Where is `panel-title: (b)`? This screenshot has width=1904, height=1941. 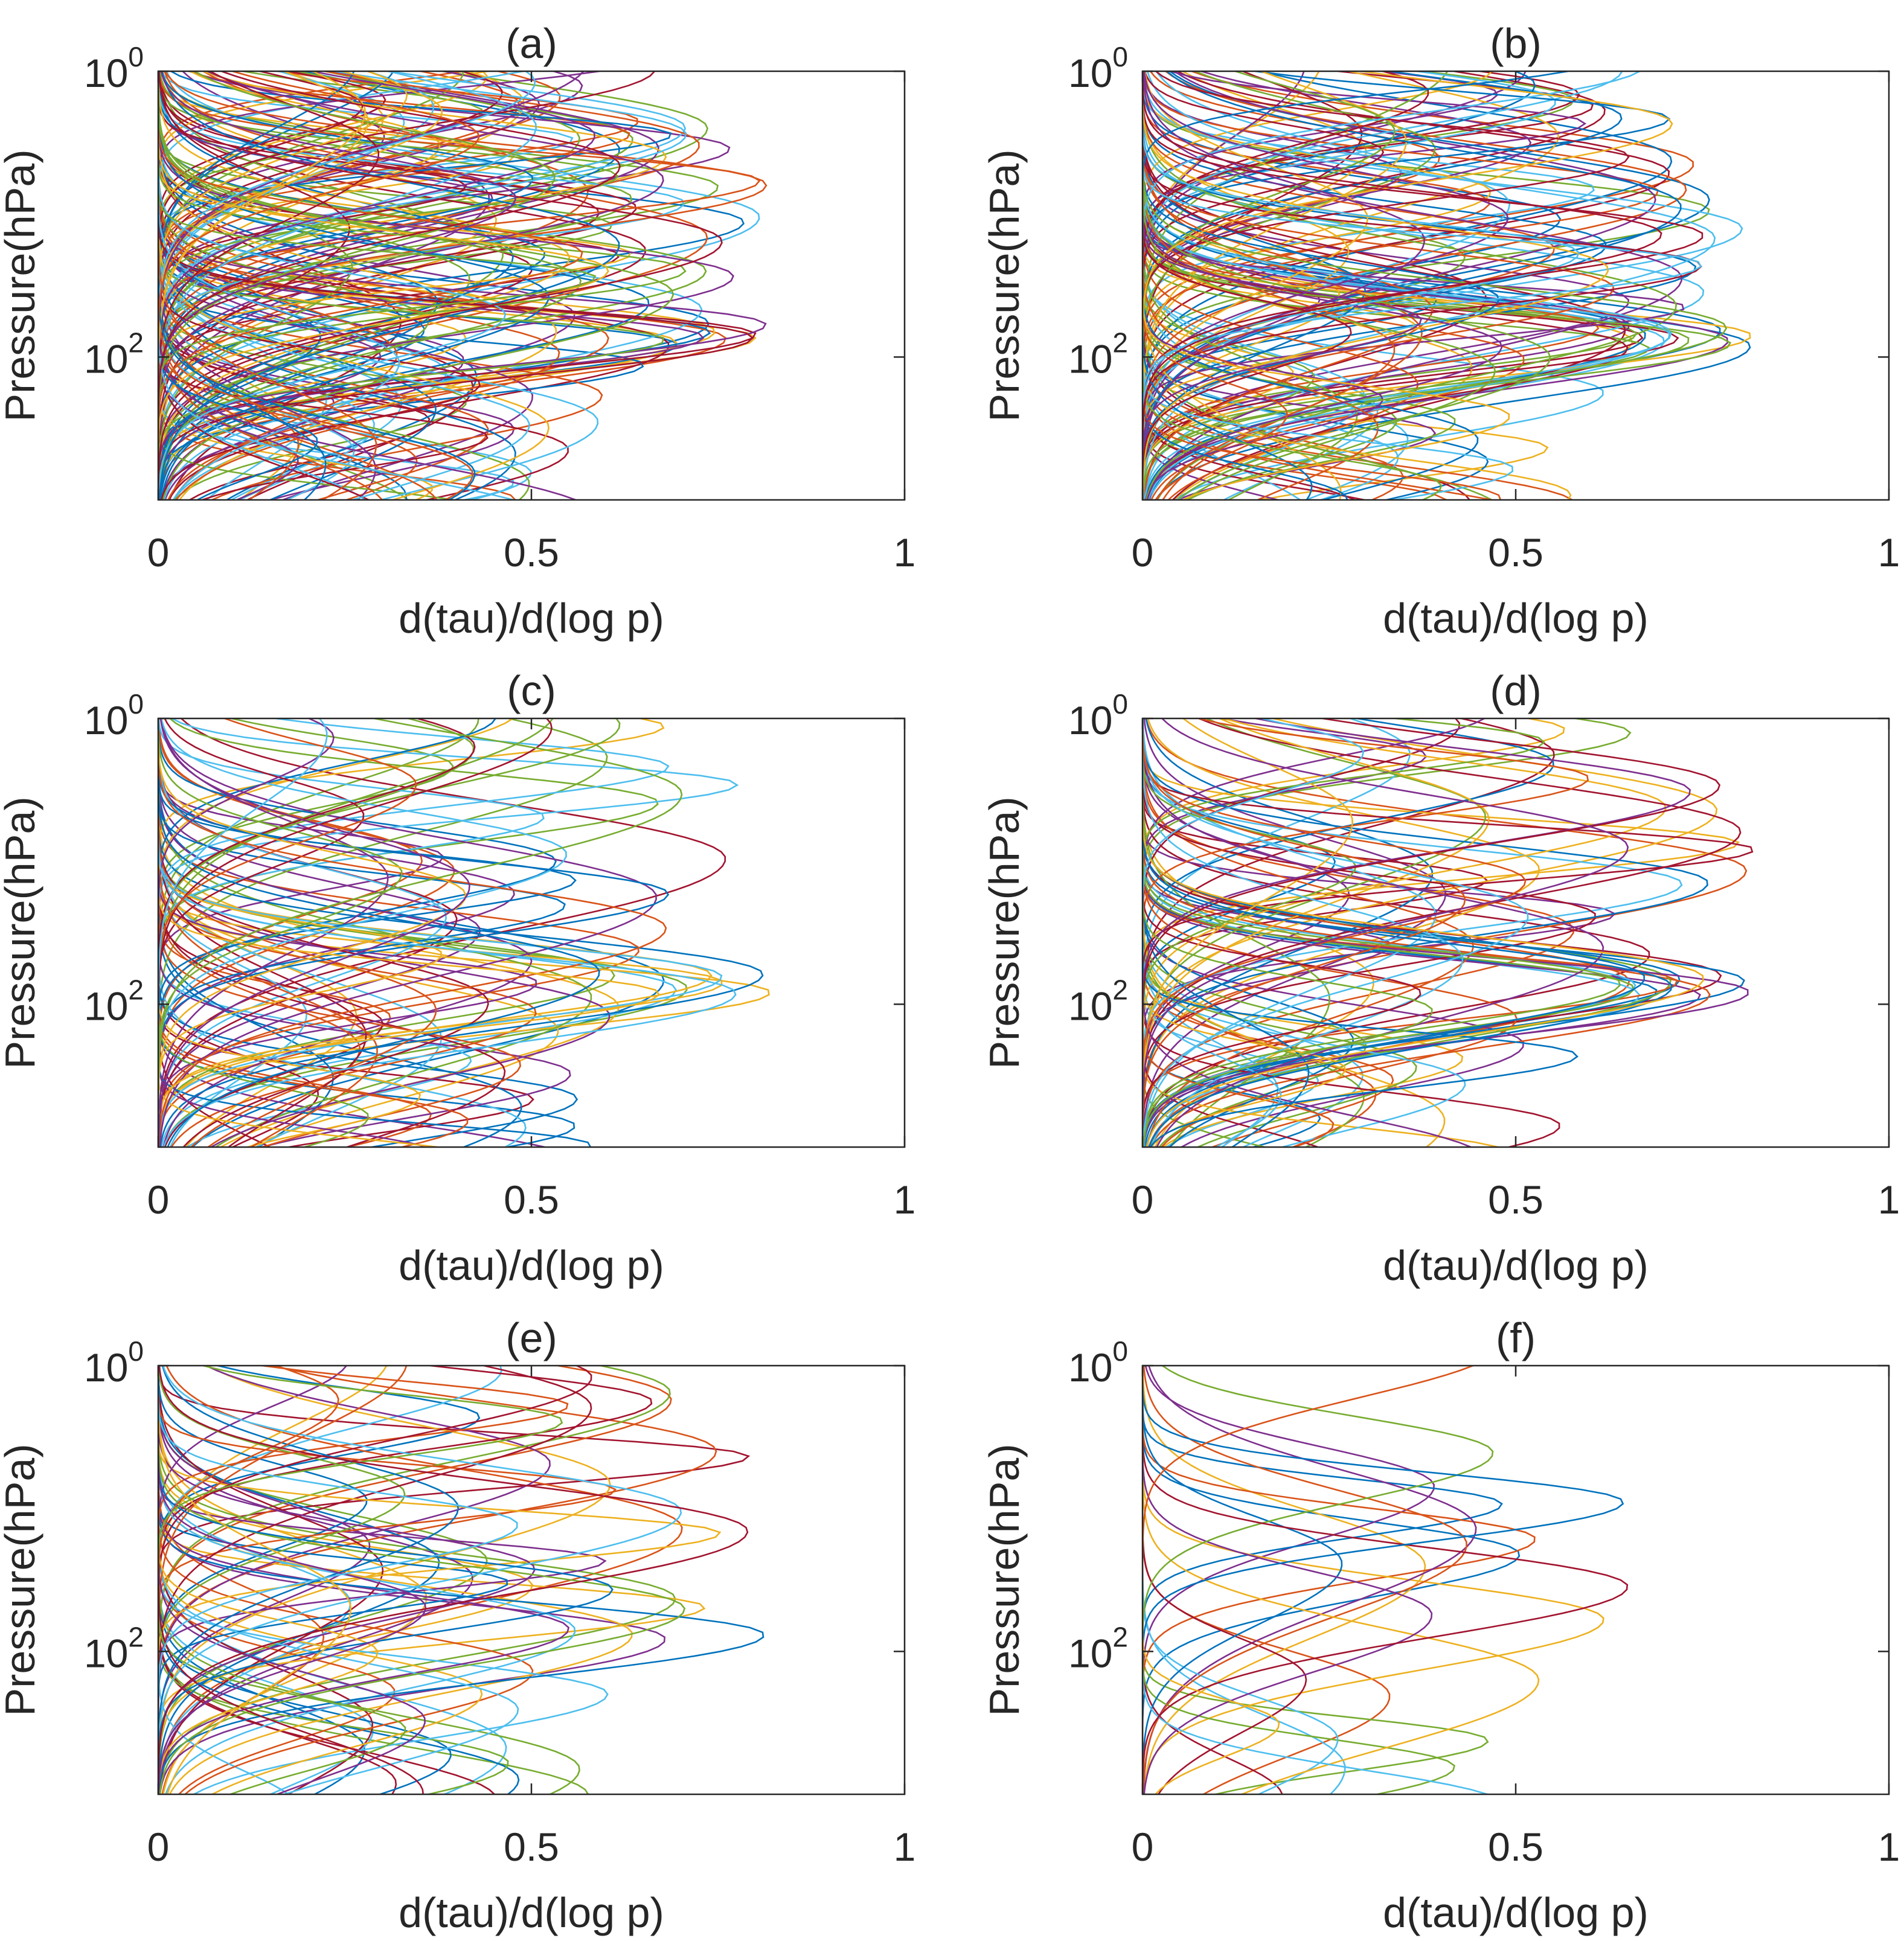 panel-title: (b) is located at coordinates (1516, 44).